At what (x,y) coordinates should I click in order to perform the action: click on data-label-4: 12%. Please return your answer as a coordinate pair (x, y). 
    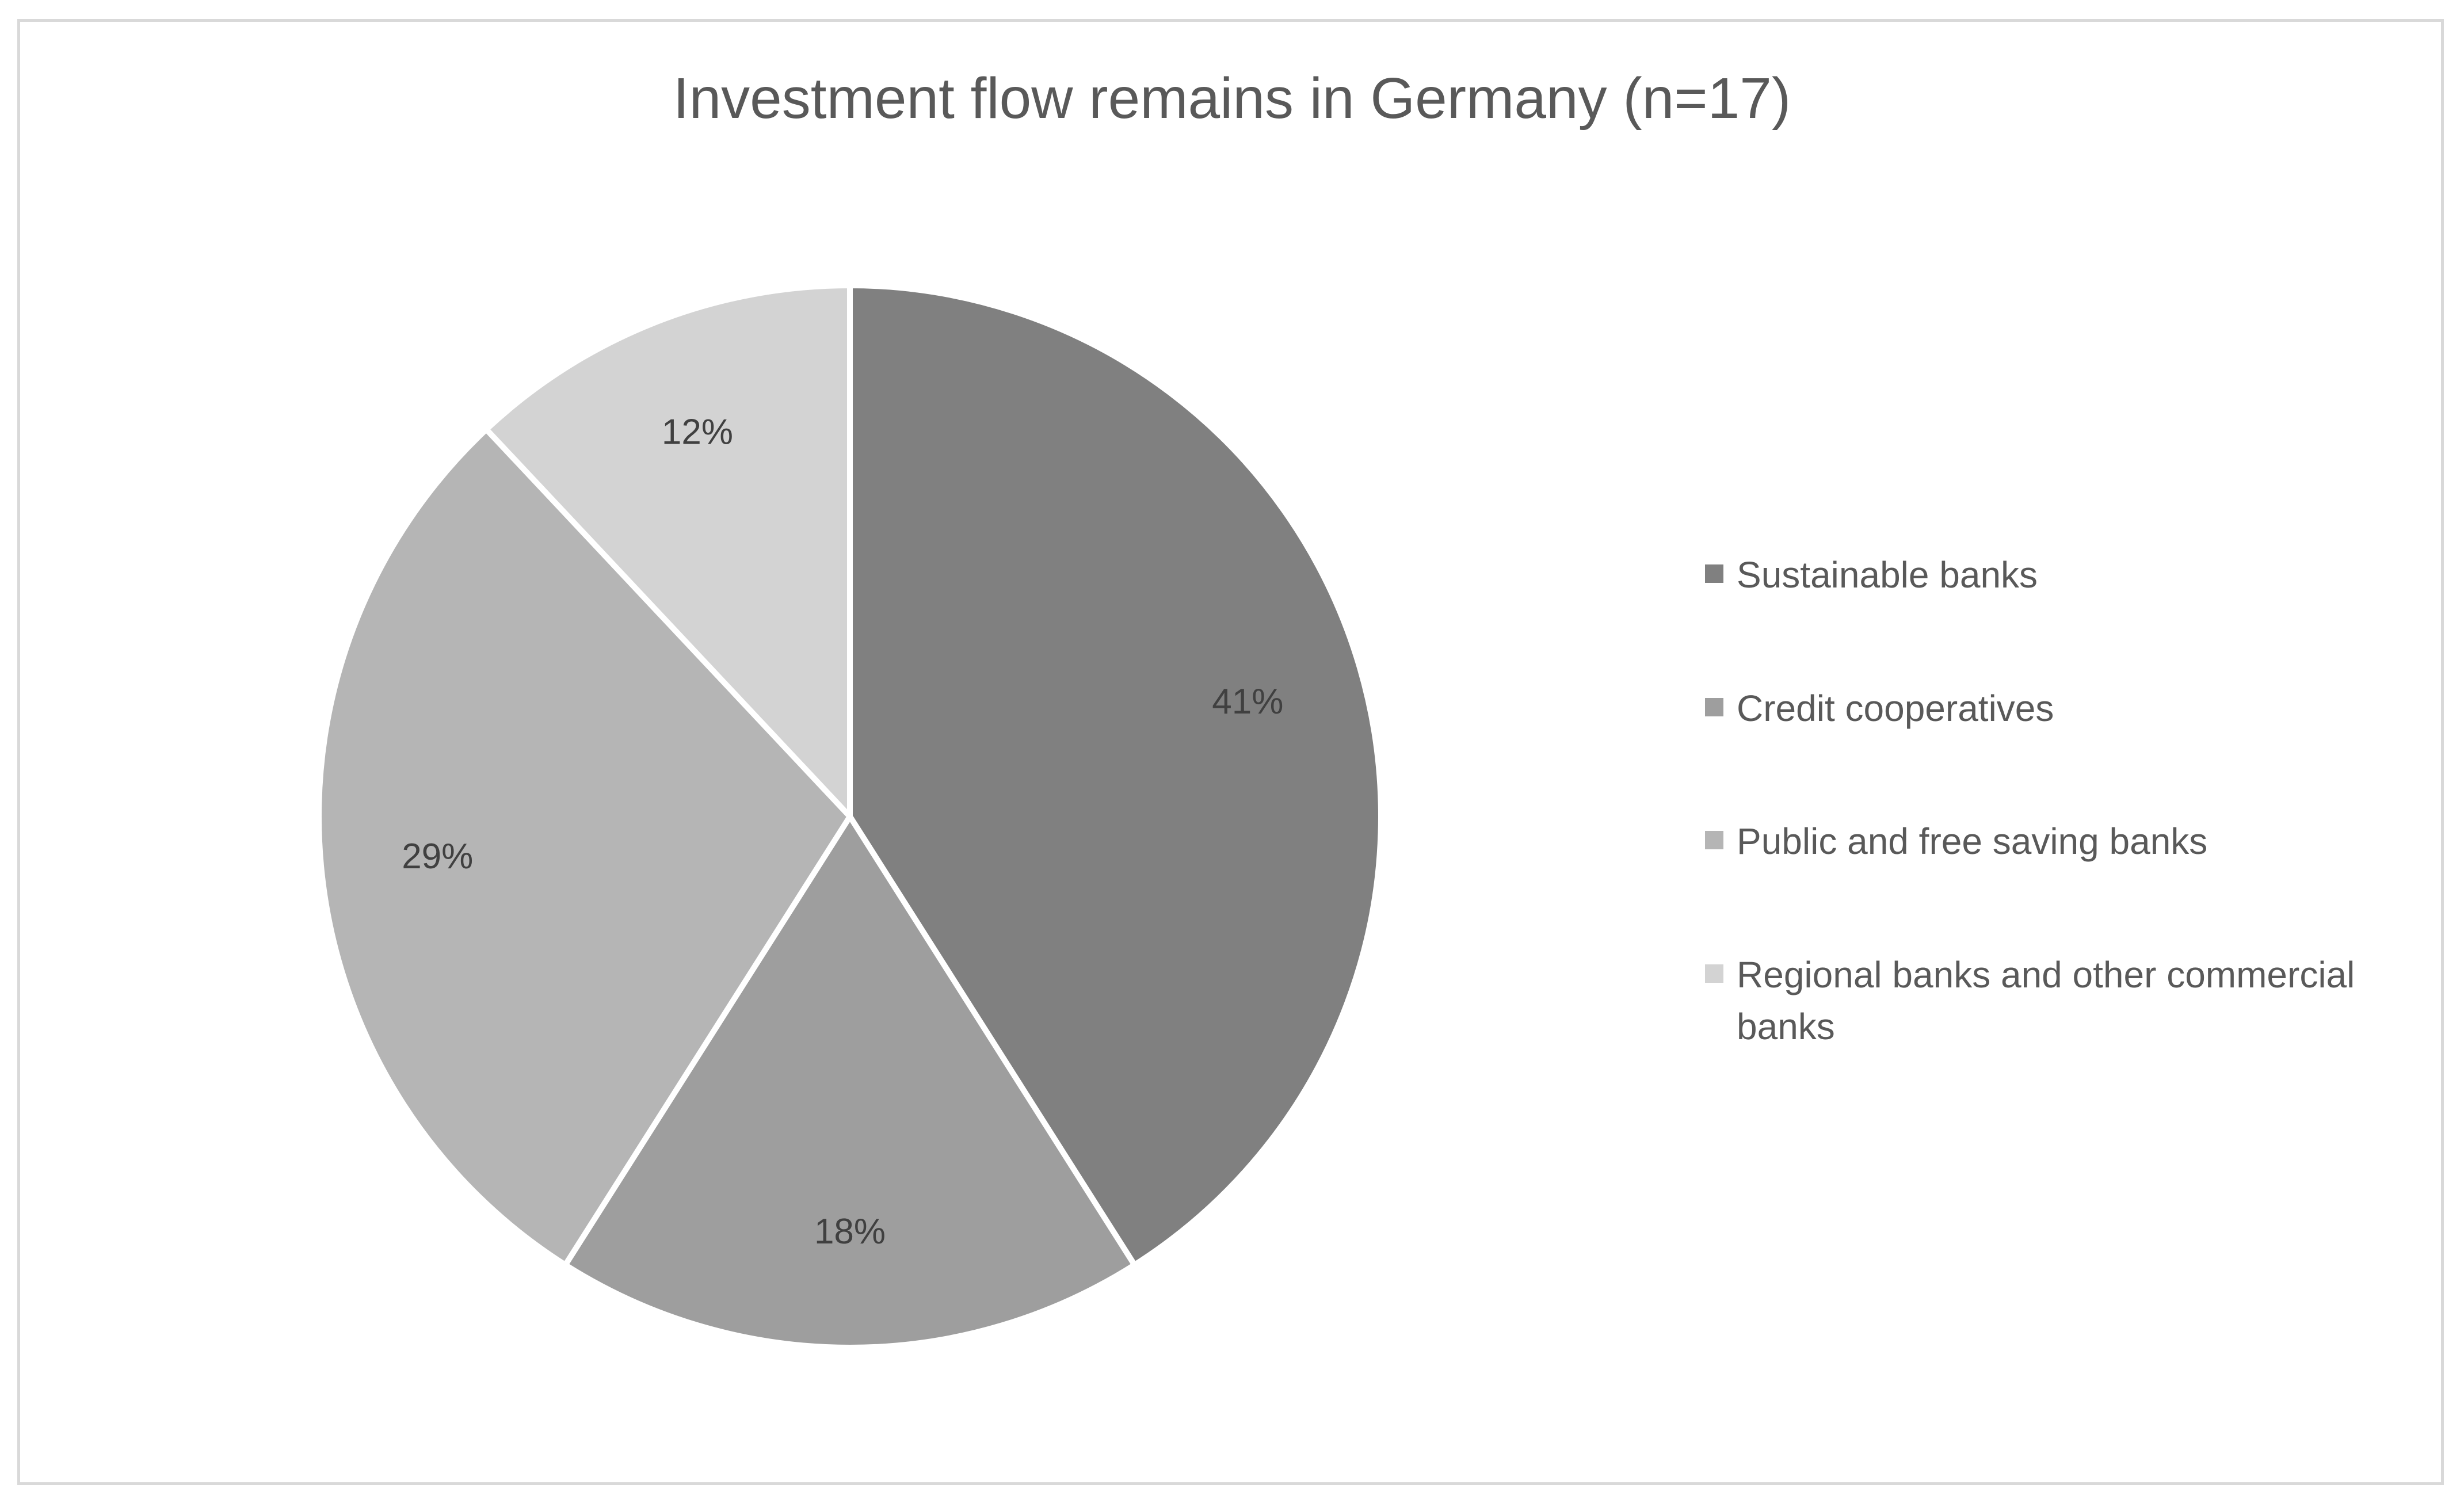
    Looking at the image, I should click on (697, 432).